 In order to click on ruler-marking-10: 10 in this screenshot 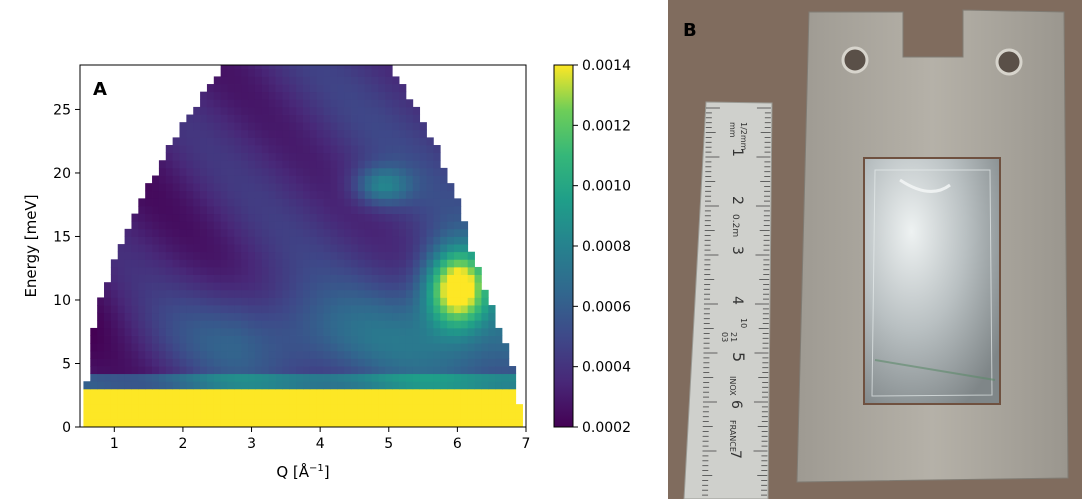, I will do `click(743, 323)`.